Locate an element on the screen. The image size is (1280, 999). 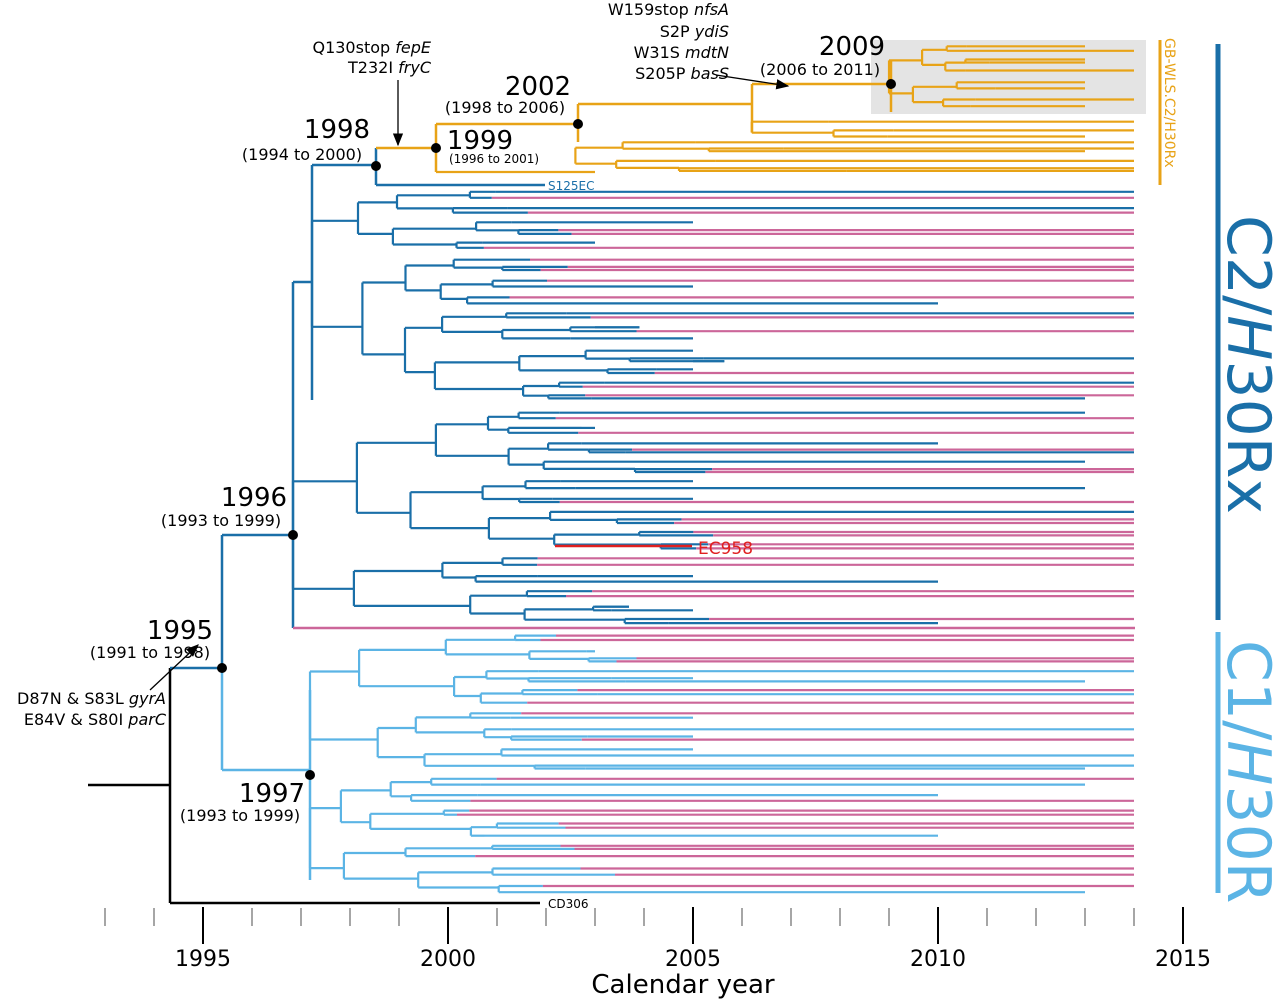
c2-mutation-2: T232I fryC is located at coordinates (389, 67).